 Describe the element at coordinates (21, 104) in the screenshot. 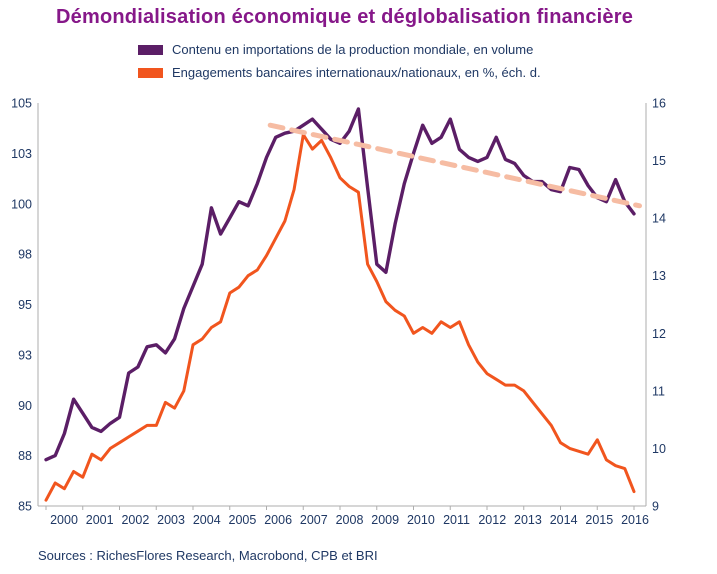

I see `y-tick-label-left: 105` at that location.